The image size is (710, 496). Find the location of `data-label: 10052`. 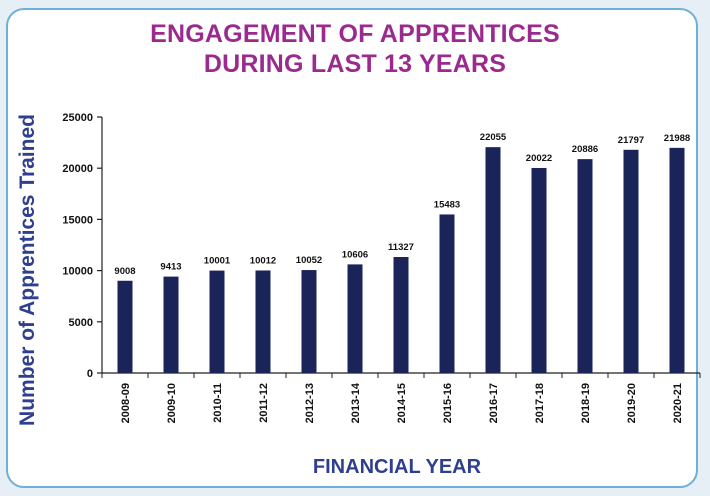

data-label: 10052 is located at coordinates (309, 260).